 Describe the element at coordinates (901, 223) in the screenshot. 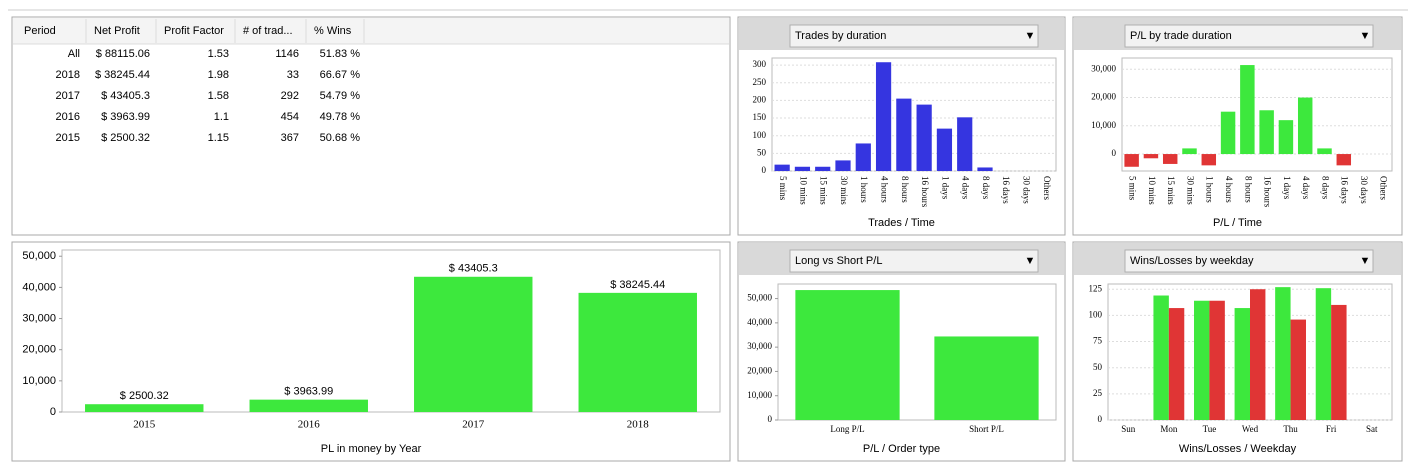

I see `x-axis-title: Trades / Time` at that location.